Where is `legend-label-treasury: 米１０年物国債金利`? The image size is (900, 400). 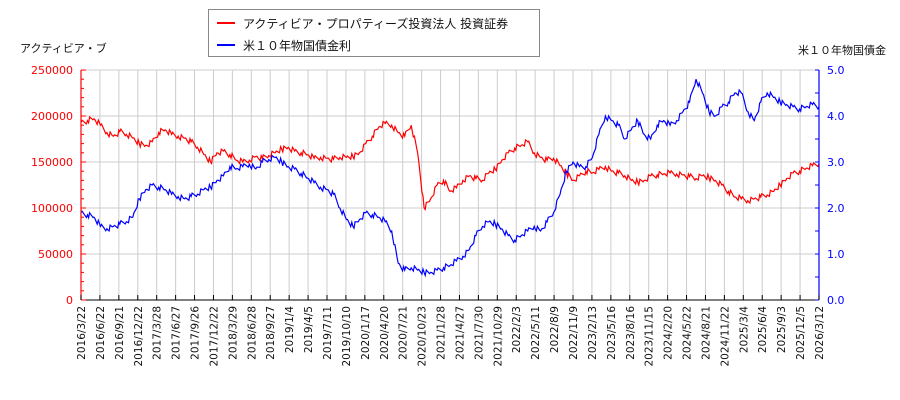
legend-label-treasury: 米１０年物国債金利 is located at coordinates (297, 45).